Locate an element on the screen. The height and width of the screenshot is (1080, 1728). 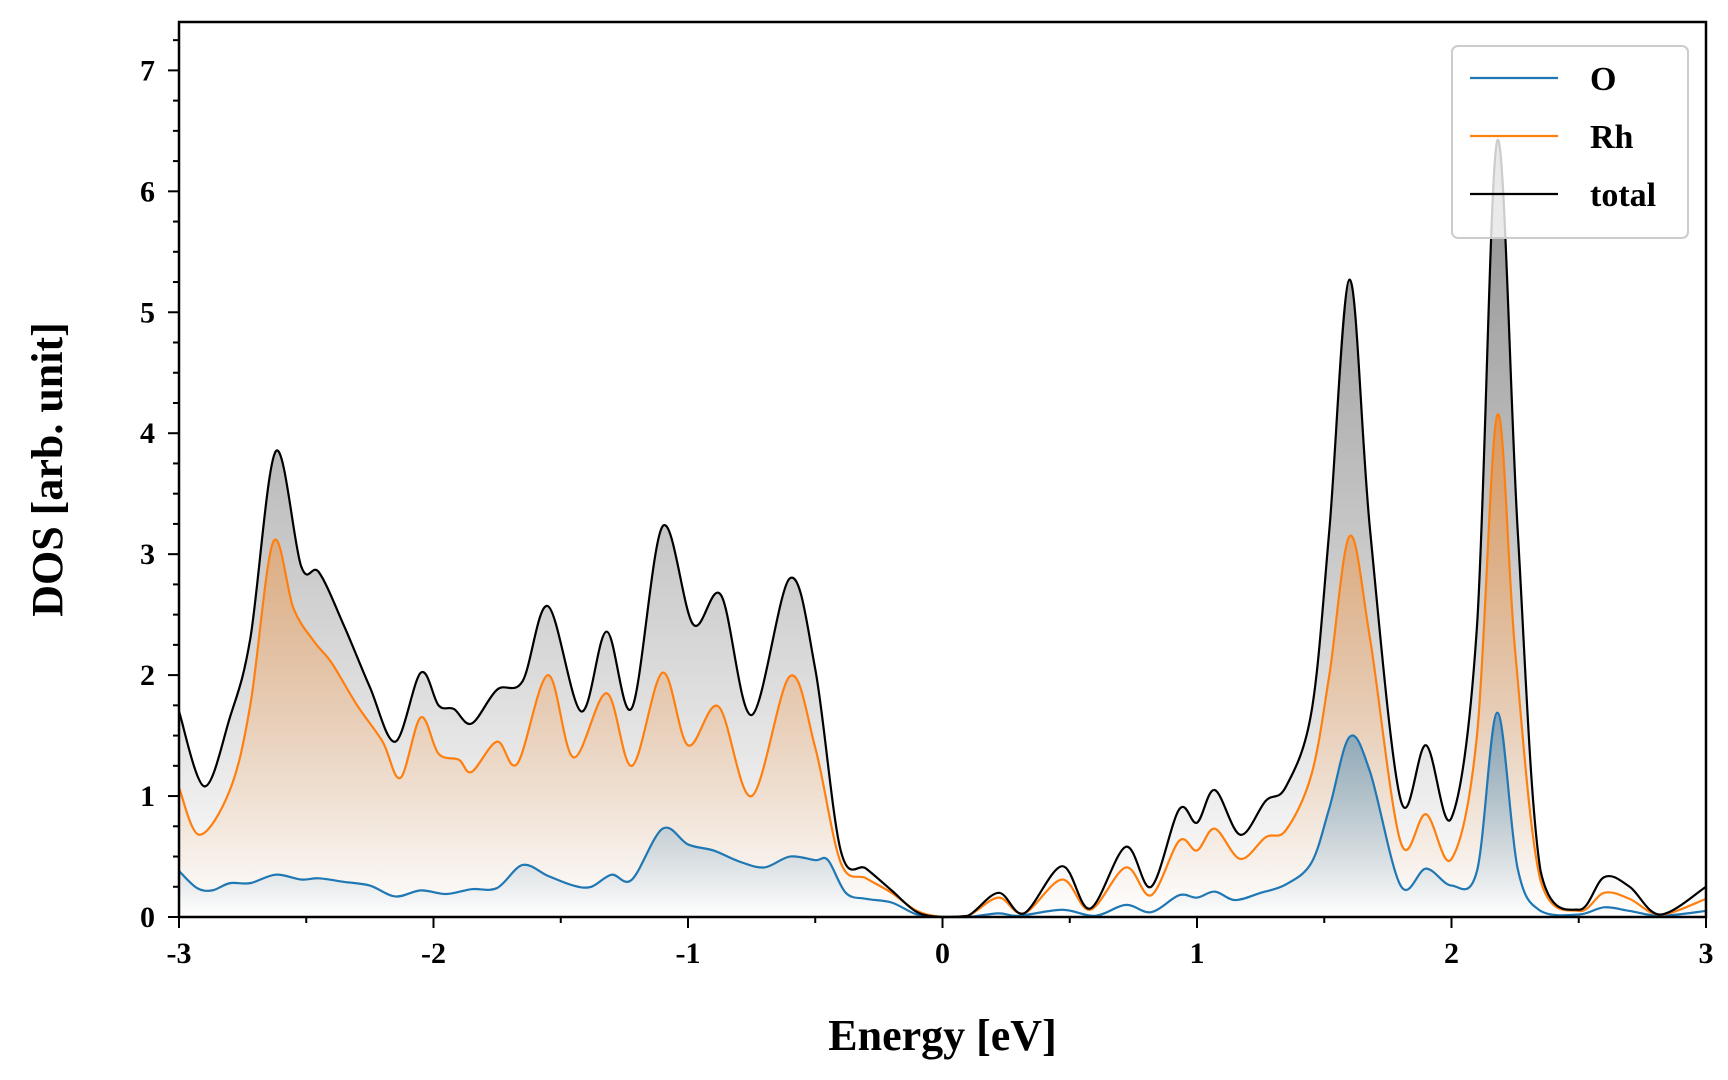
x-tick-label: -3 is located at coordinates (179, 953).